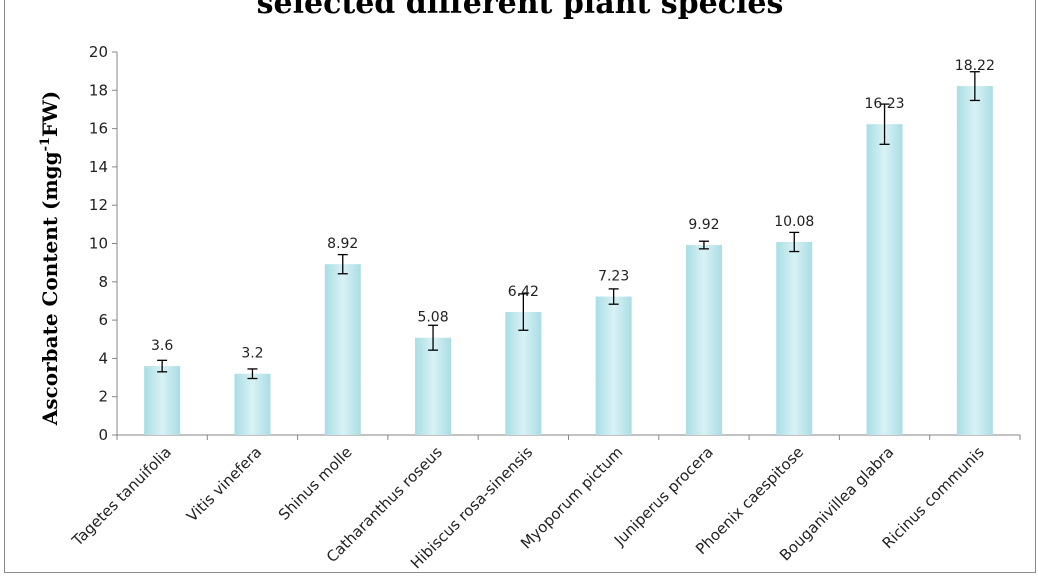 Image resolution: width=1038 pixels, height=576 pixels. Describe the element at coordinates (98, 52) in the screenshot. I see `y-tick-label: 20` at that location.